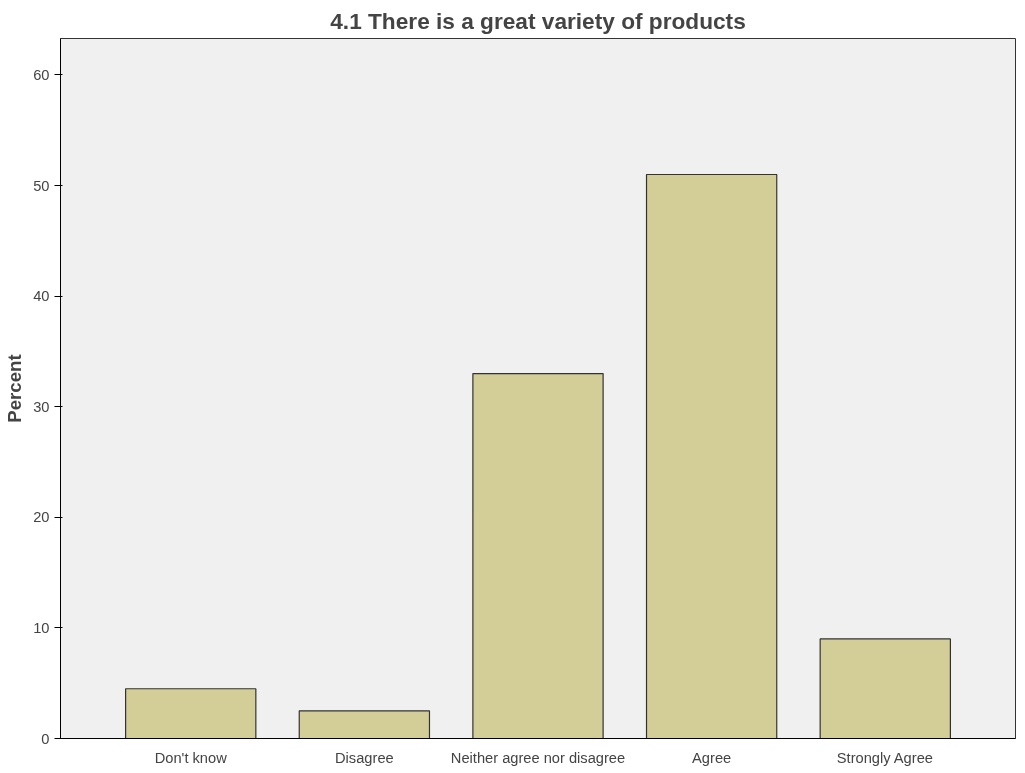 The height and width of the screenshot is (773, 1025). I want to click on y-tick-label: 30, so click(41, 406).